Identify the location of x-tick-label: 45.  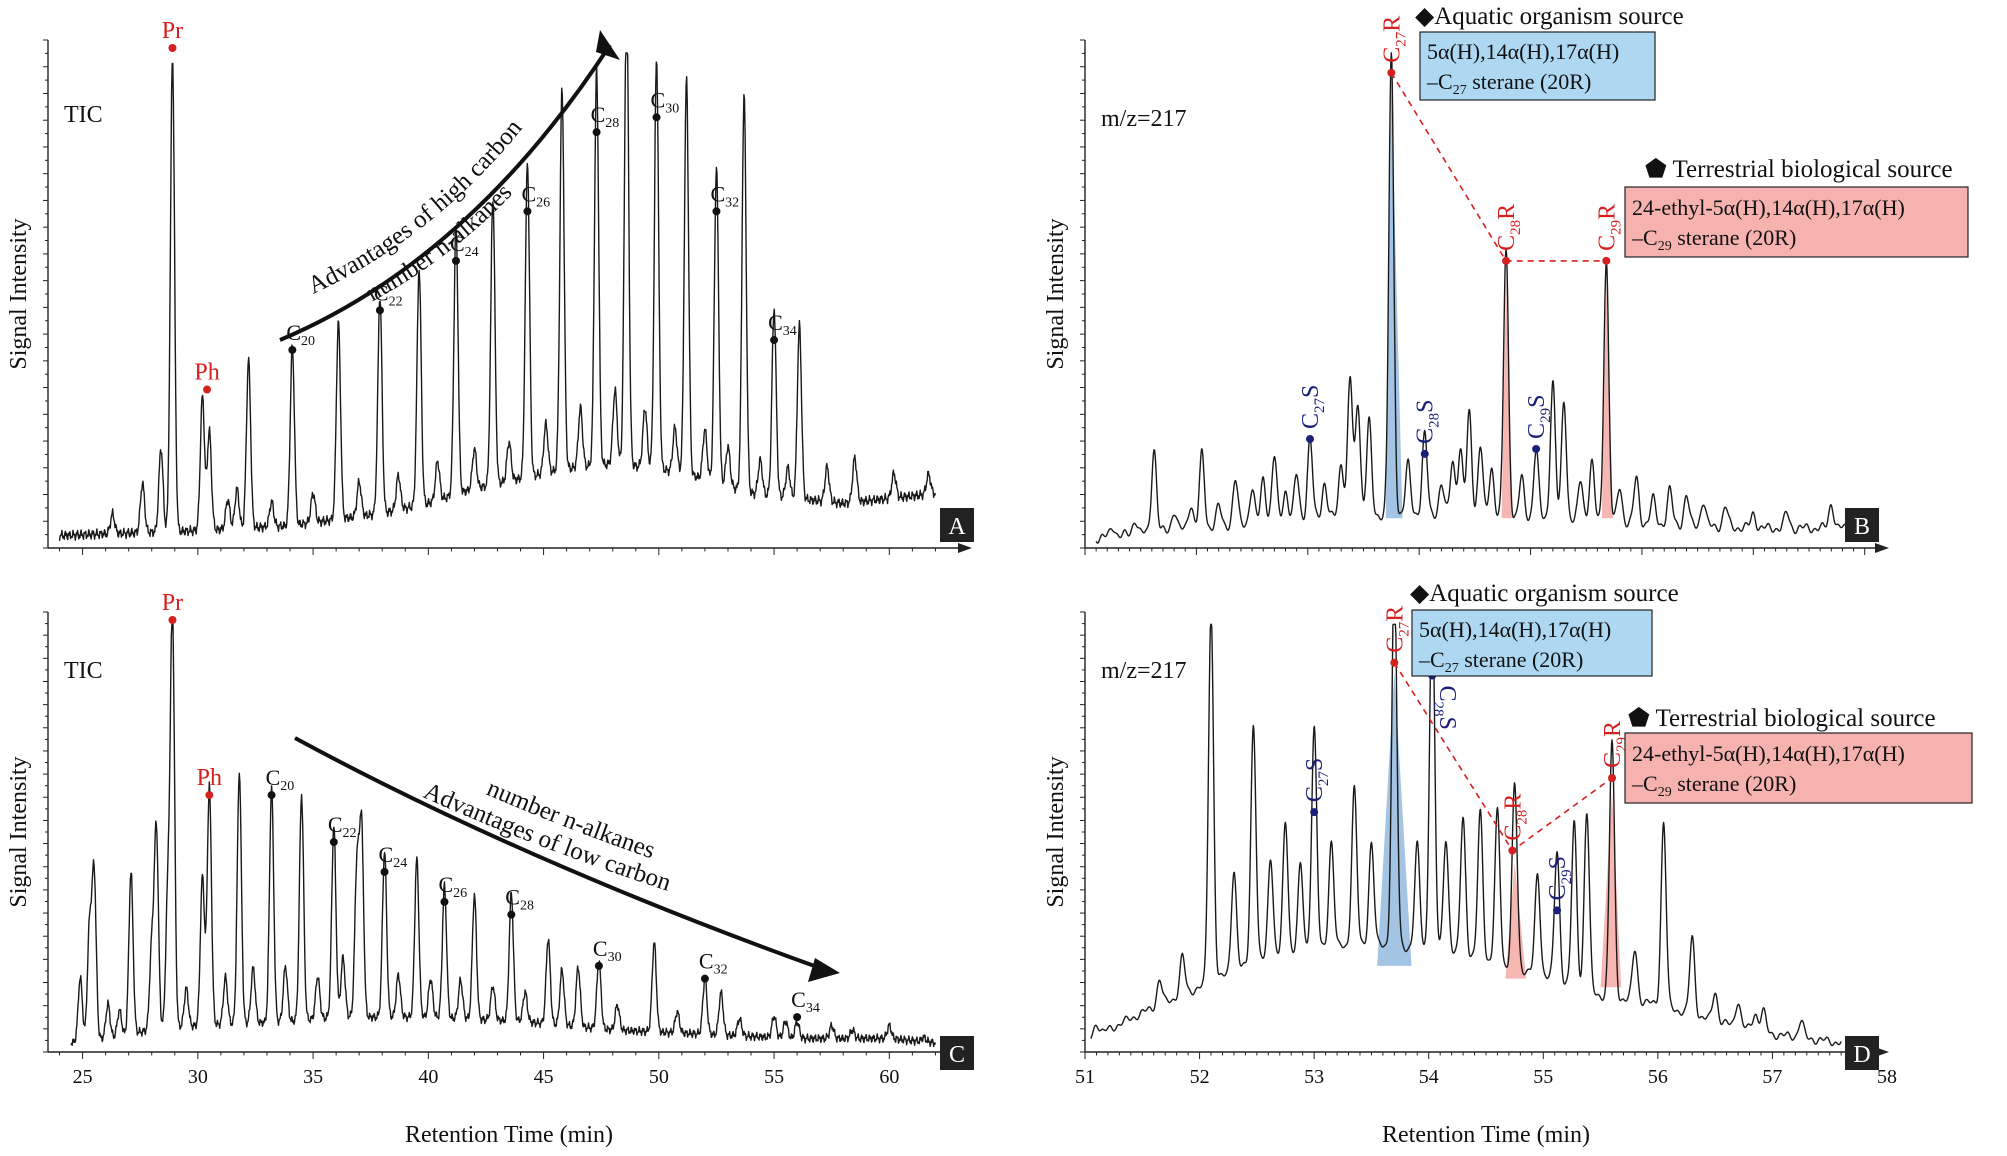
(544, 1077).